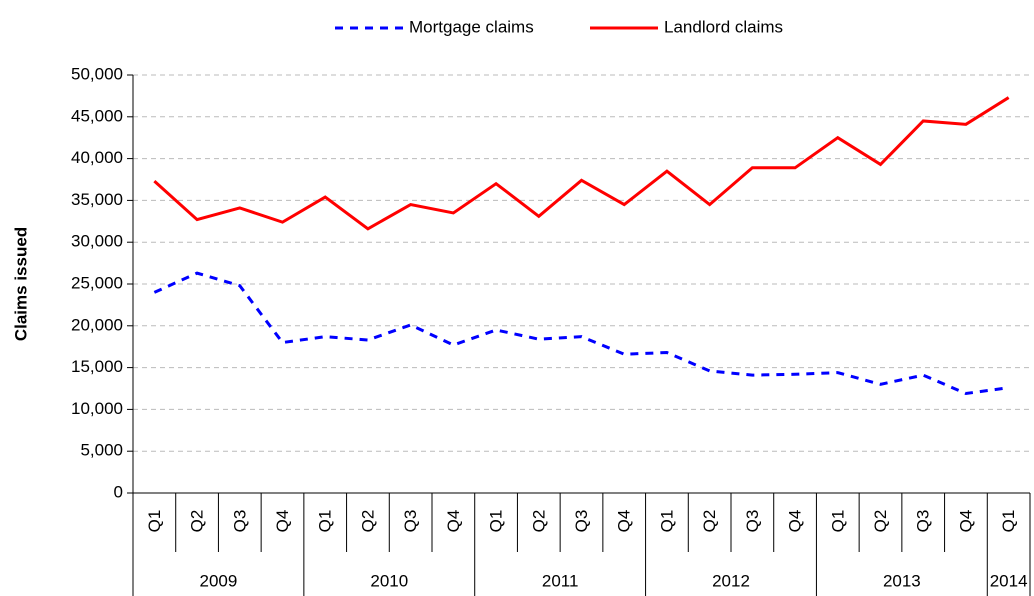 The image size is (1034, 596). I want to click on y-tick-label: 40,000, so click(97, 157).